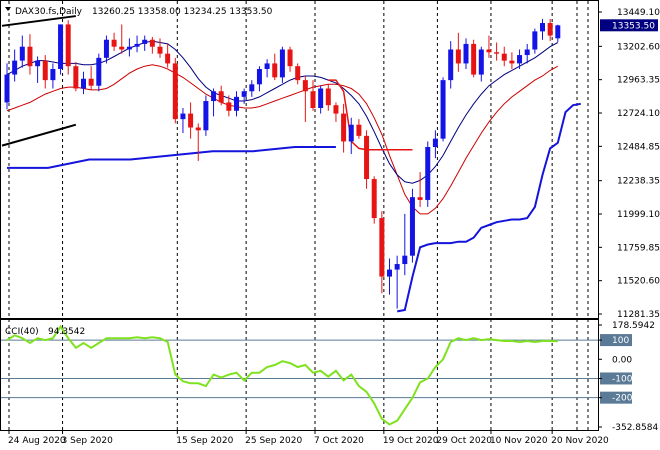 The height and width of the screenshot is (450, 660). What do you see at coordinates (635, 428) in the screenshot?
I see `cci-tick-label: -352.8584` at bounding box center [635, 428].